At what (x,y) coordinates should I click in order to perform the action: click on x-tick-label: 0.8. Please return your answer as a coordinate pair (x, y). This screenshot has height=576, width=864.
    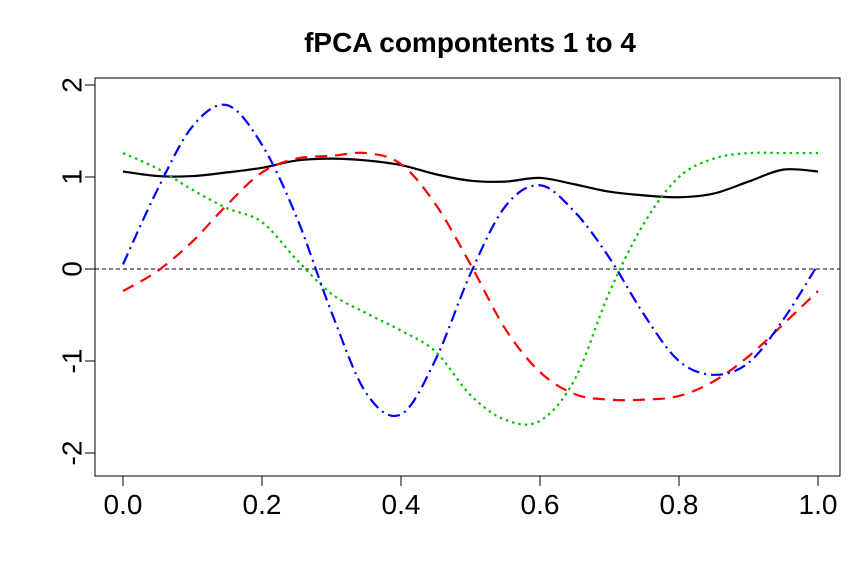
    Looking at the image, I should click on (679, 504).